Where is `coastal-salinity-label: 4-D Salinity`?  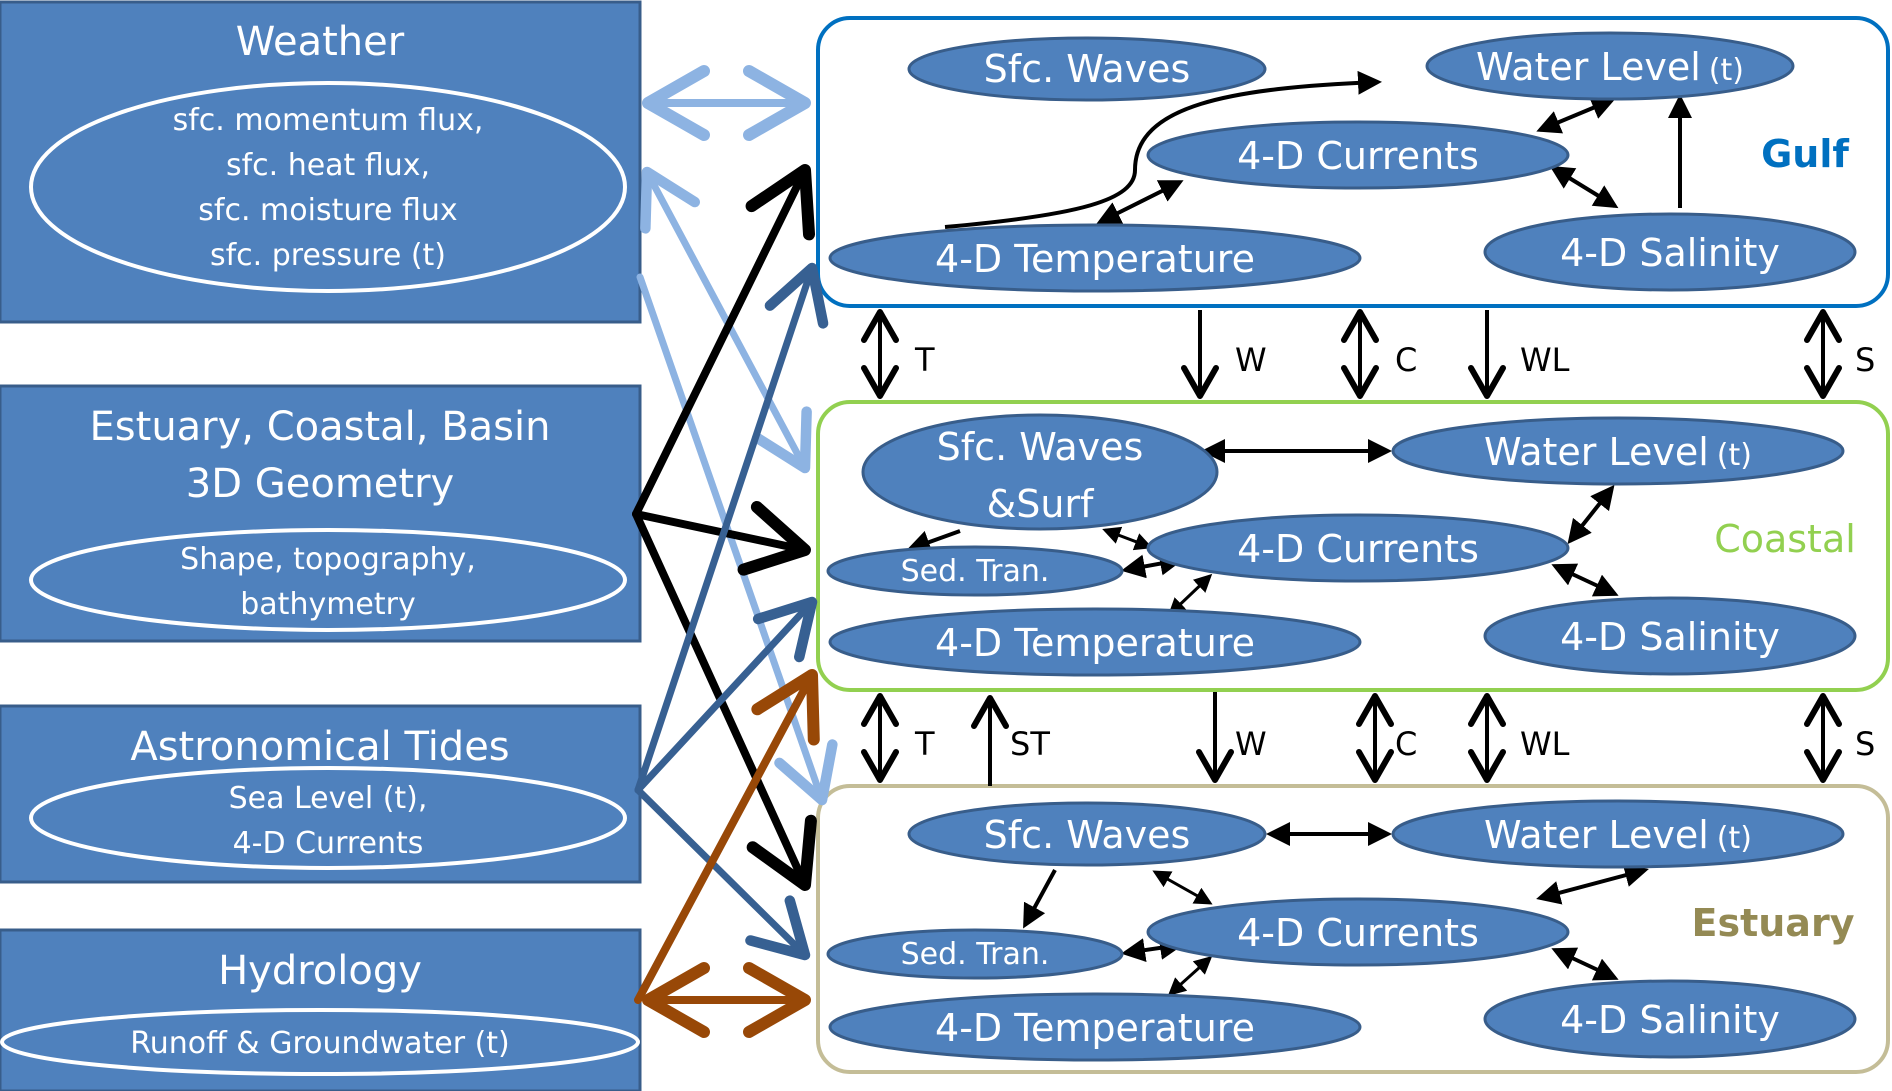 coastal-salinity-label: 4-D Salinity is located at coordinates (1670, 637).